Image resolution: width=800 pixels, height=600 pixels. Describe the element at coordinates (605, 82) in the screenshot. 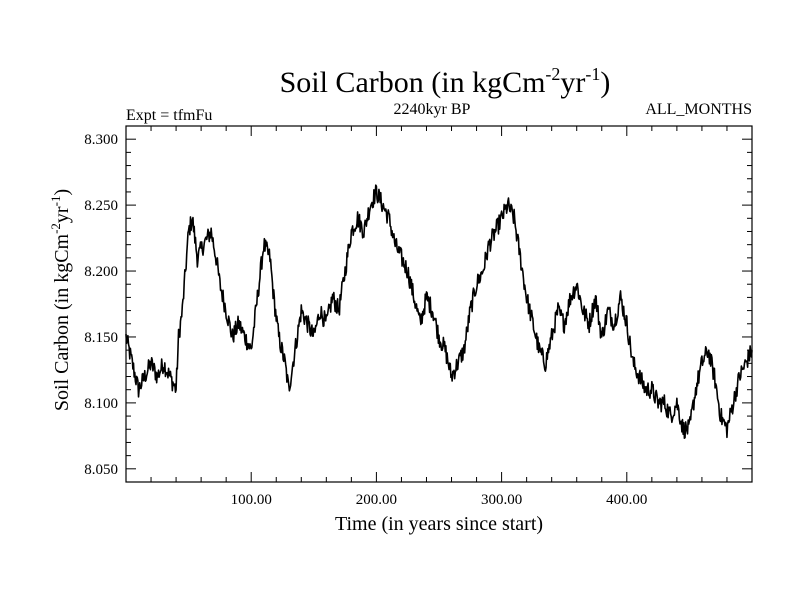

I see `chart-title-suffix: )` at that location.